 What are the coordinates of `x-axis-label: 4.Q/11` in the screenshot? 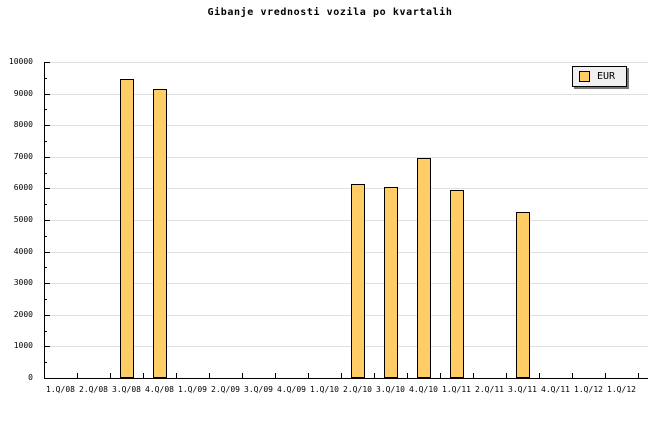 It's located at (555, 389).